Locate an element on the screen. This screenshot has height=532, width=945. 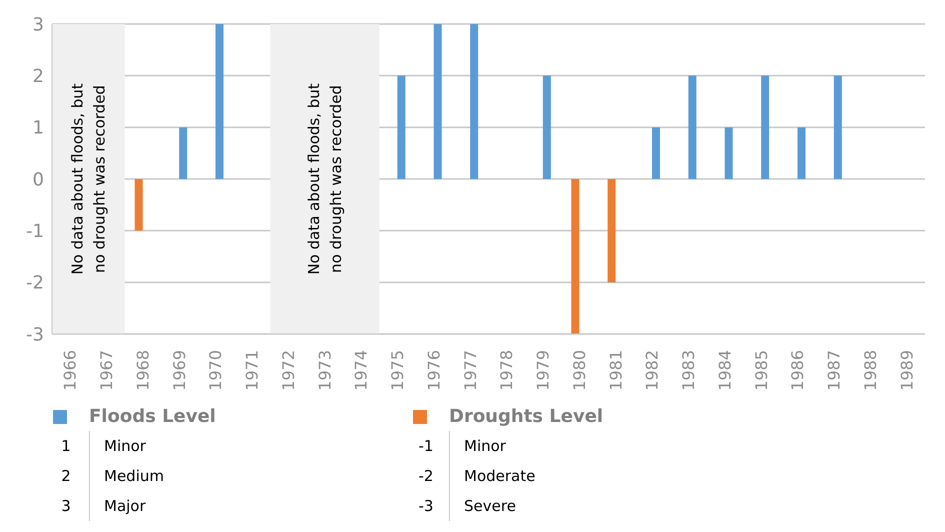
y-tick-label: -2 is located at coordinates (35, 283).